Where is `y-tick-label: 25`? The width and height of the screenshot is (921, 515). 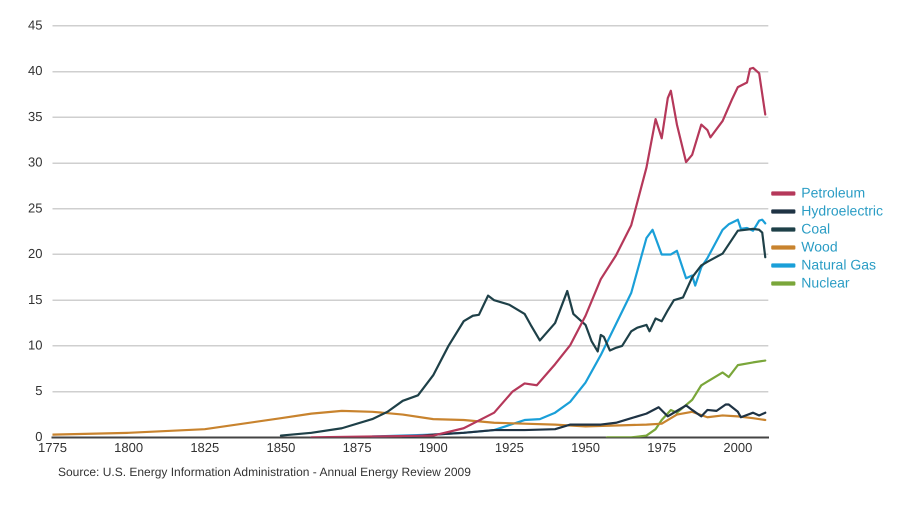
y-tick-label: 25 is located at coordinates (35, 208).